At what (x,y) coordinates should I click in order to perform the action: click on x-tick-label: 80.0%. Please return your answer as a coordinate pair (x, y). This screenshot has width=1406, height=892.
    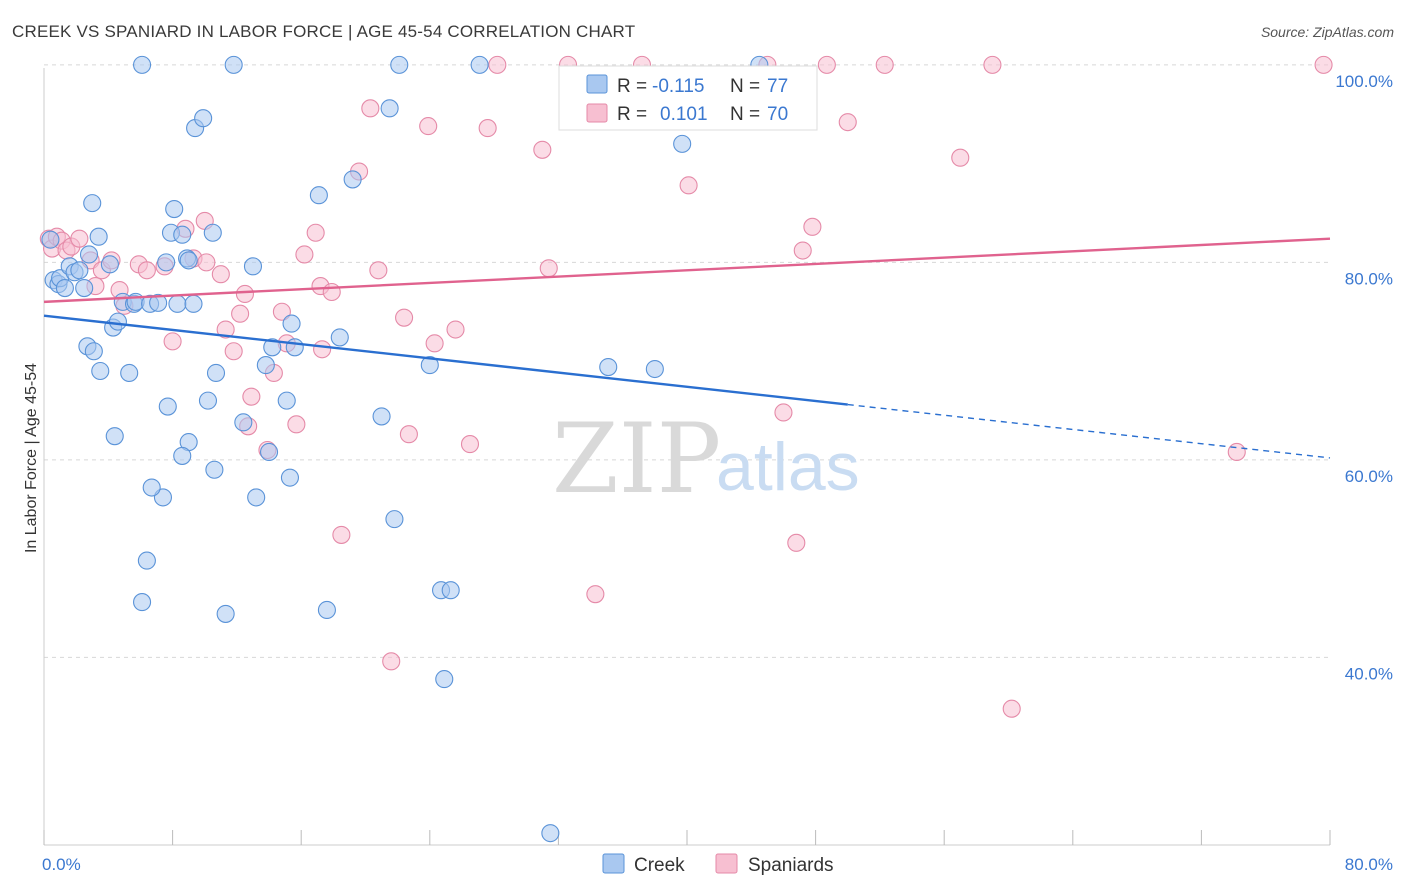
    Looking at the image, I should click on (1369, 864).